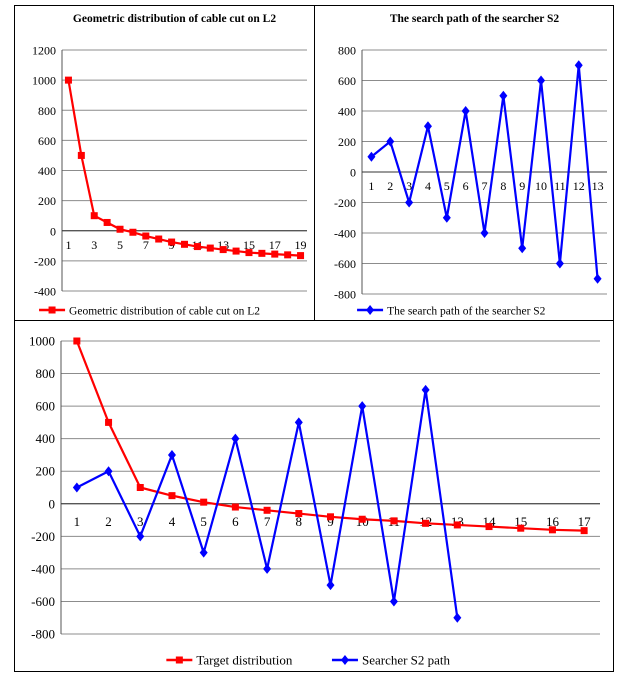 Image resolution: width=620 pixels, height=675 pixels. I want to click on x-tick-label: 16, so click(553, 521).